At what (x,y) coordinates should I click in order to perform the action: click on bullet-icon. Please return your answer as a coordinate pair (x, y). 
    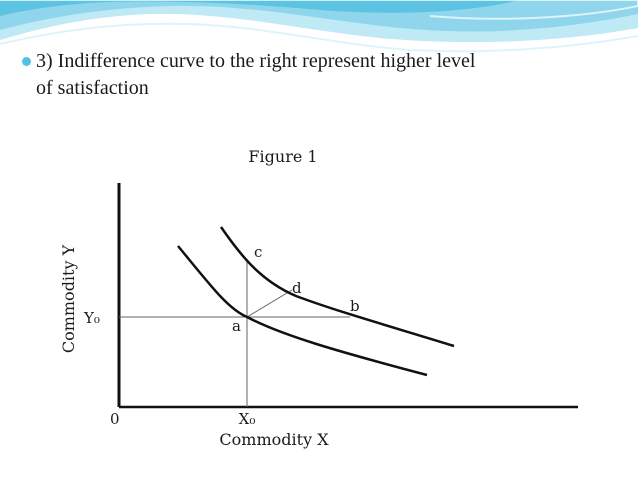
    Looking at the image, I should click on (26, 61).